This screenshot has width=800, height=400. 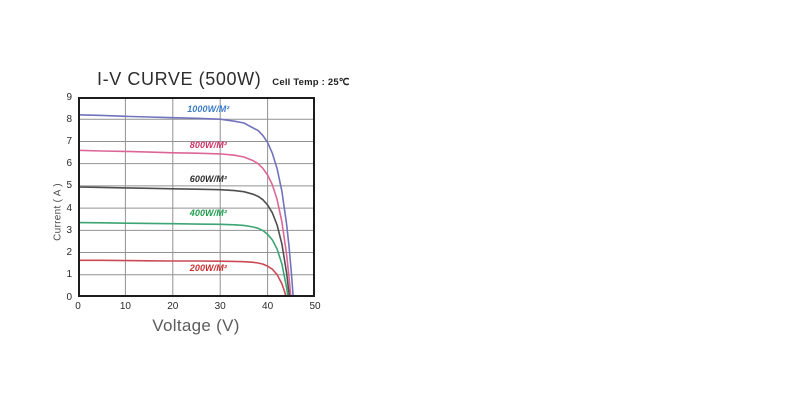 I want to click on curve-label-400wm2: 400W/M², so click(x=208, y=212).